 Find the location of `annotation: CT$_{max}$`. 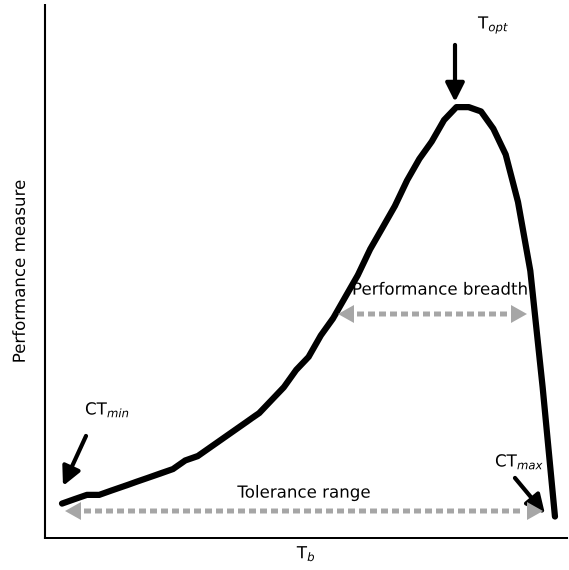

annotation: CT$_{max}$ is located at coordinates (519, 462).